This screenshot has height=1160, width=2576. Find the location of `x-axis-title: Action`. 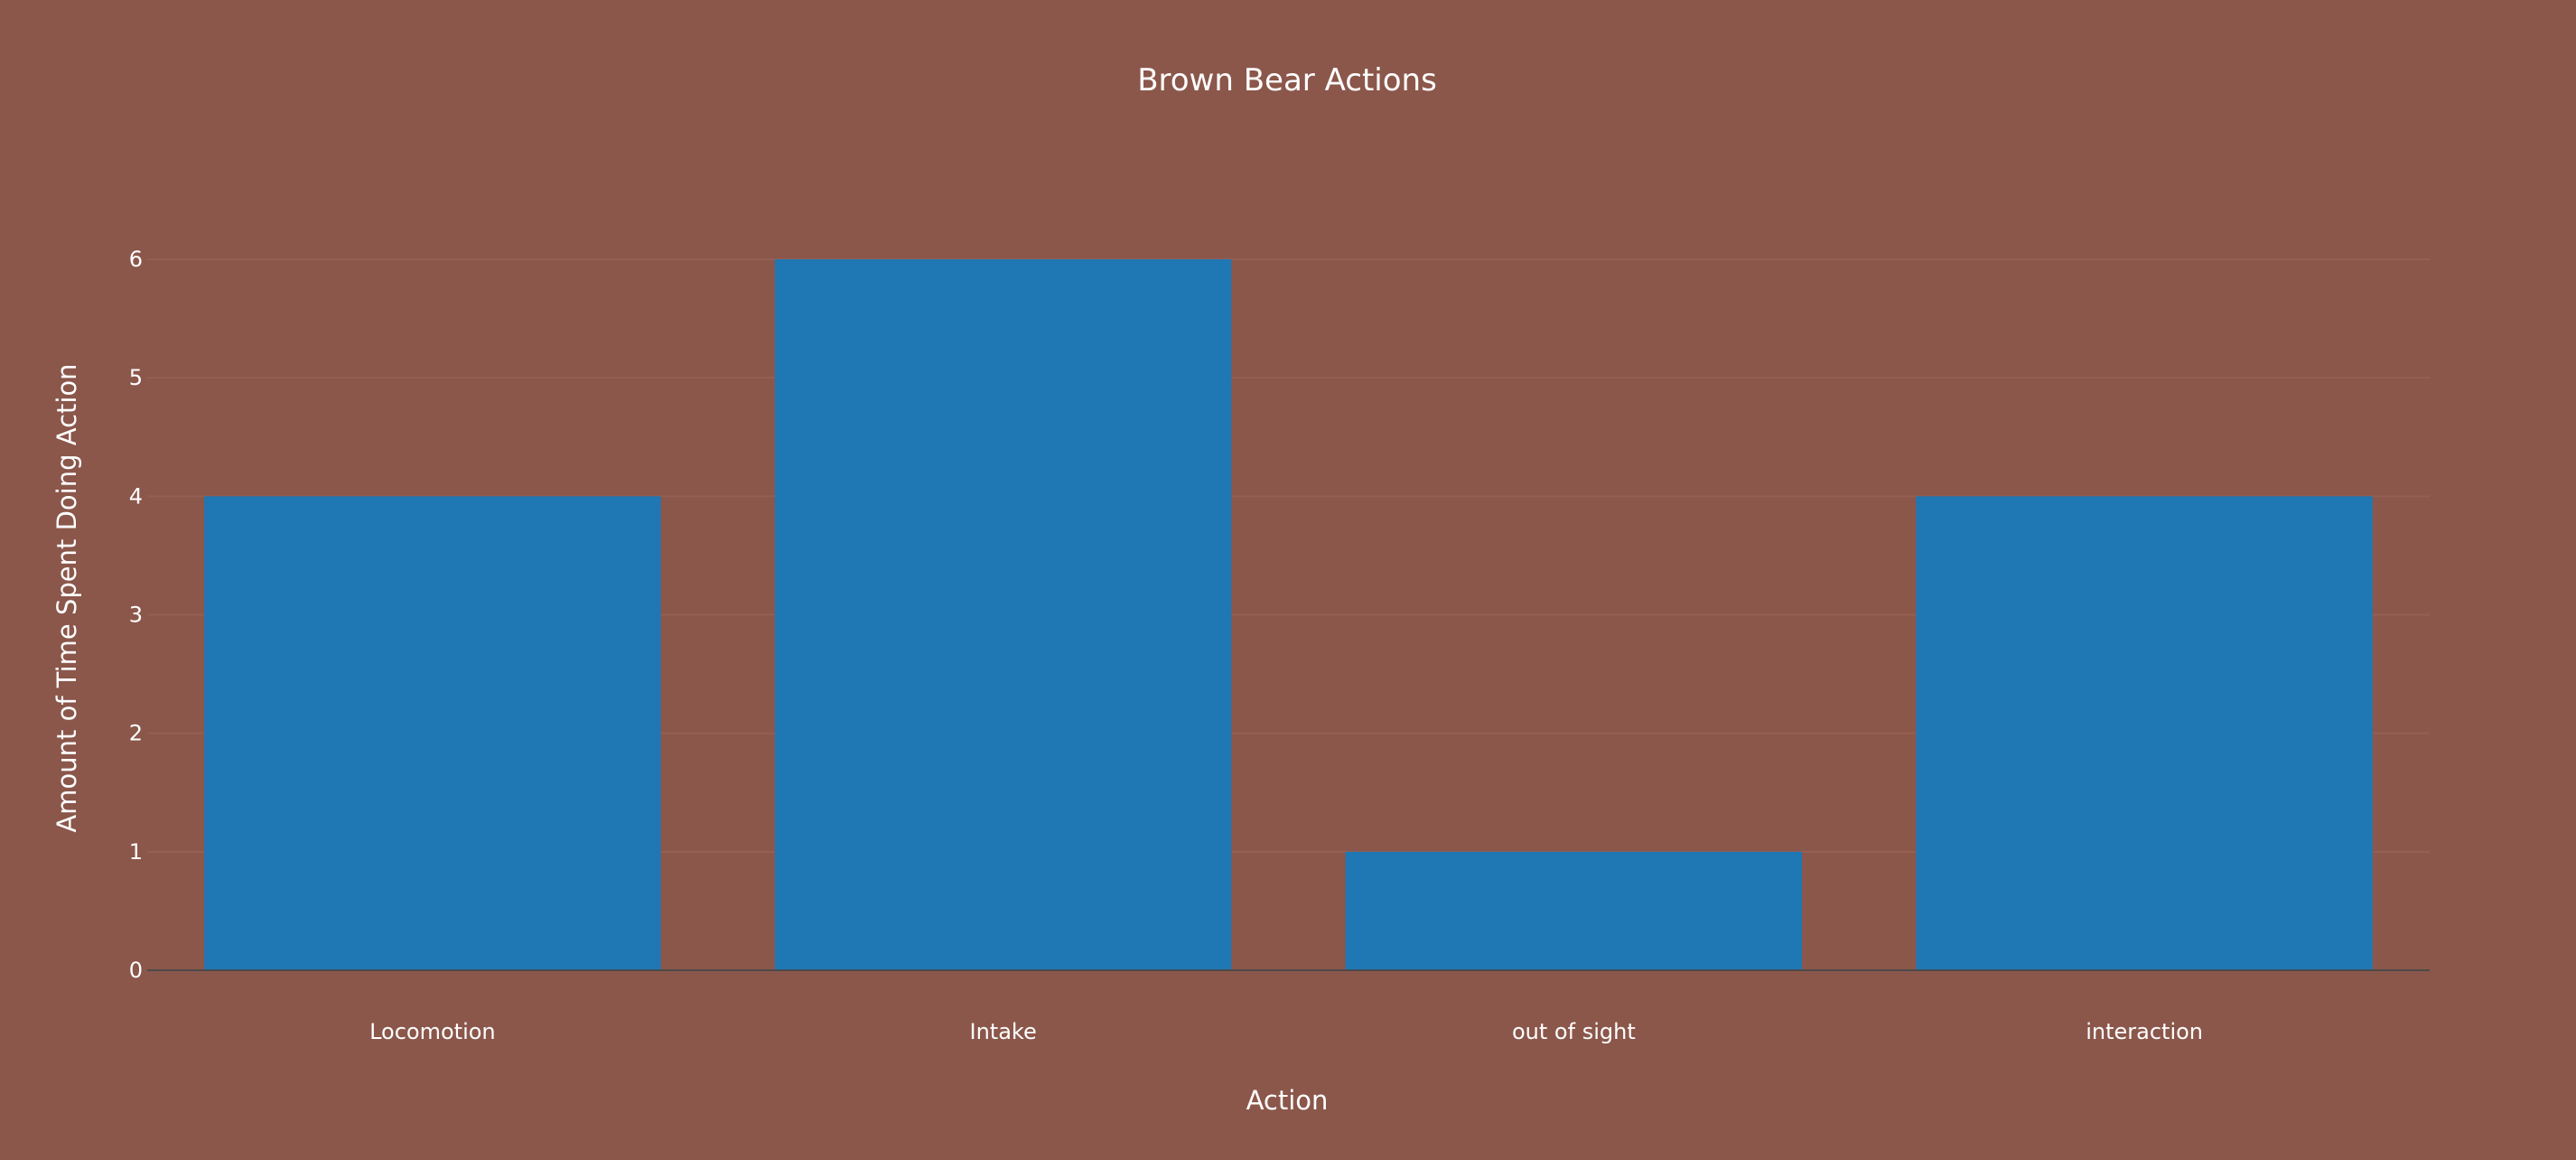

x-axis-title: Action is located at coordinates (1287, 1101).